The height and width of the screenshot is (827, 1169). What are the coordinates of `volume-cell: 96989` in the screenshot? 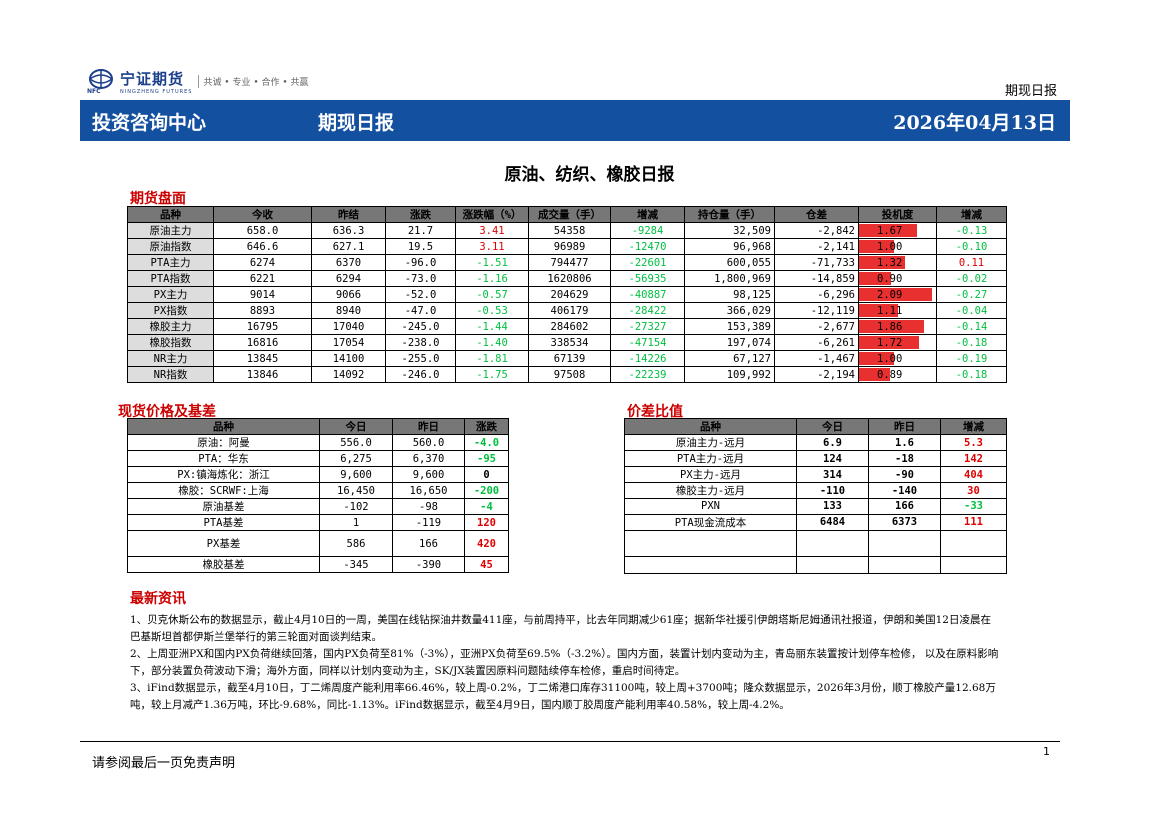 It's located at (569, 246).